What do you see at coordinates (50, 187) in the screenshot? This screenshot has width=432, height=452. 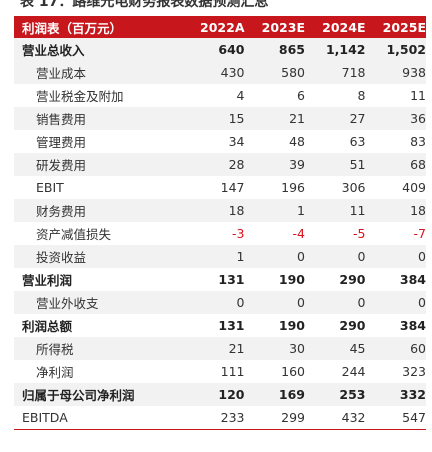 I see `row-label: EBIT` at bounding box center [50, 187].